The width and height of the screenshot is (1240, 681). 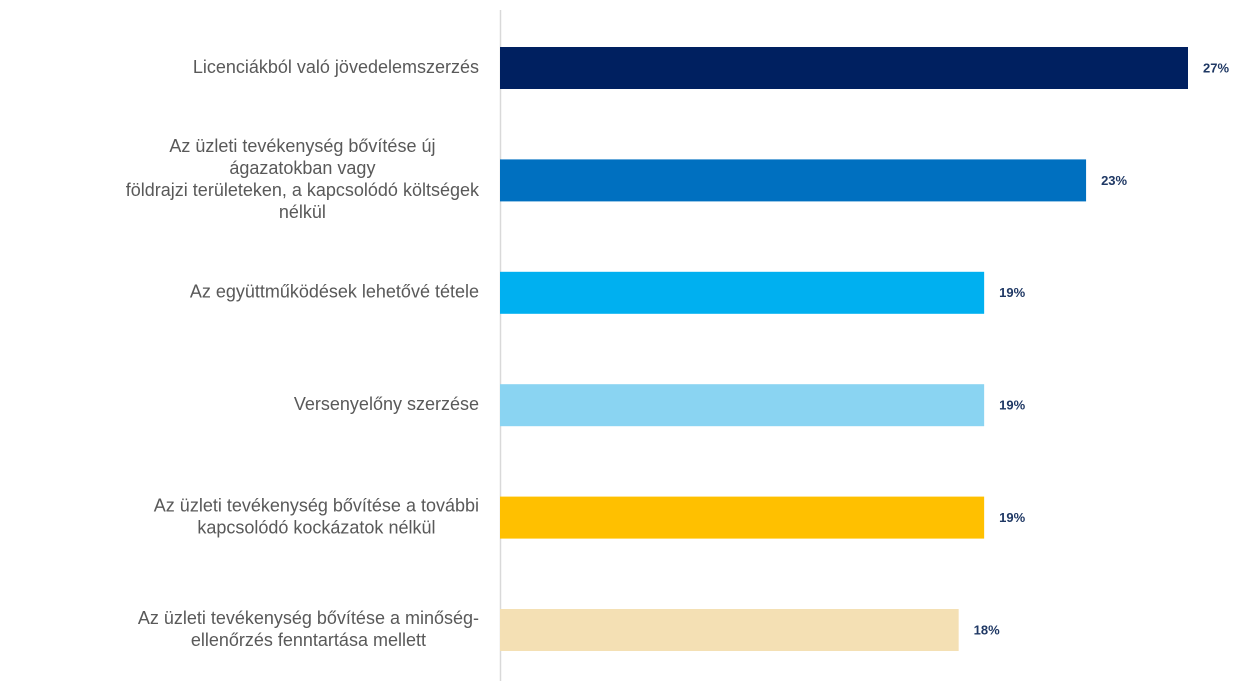 I want to click on value-label: 18%, so click(x=987, y=629).